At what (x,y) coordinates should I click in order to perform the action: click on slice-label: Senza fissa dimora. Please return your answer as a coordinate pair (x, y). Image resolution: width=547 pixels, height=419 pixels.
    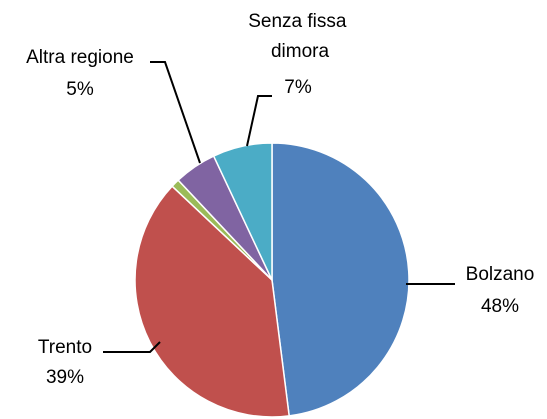
    Looking at the image, I should click on (300, 36).